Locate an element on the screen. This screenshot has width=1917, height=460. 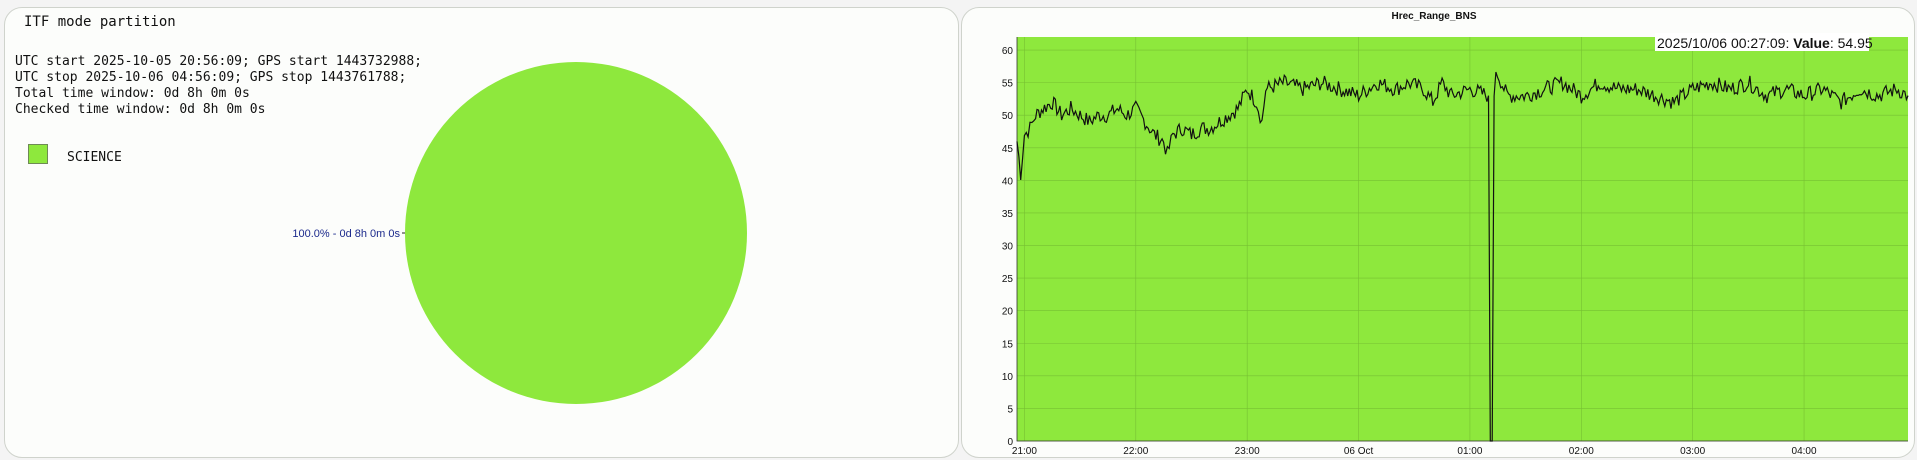
y-tick-label: 5 is located at coordinates (1010, 409).